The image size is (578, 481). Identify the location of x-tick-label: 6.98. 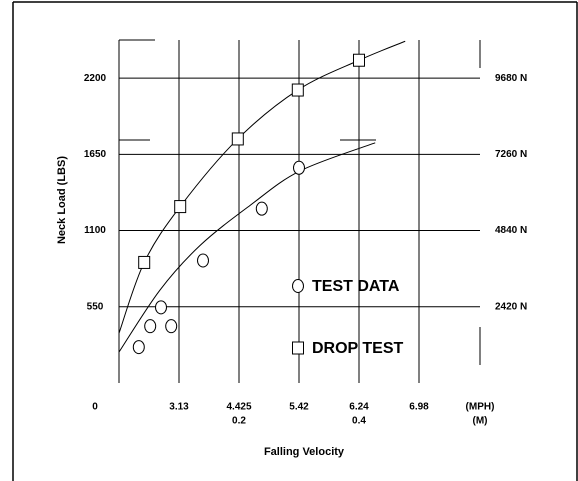
(419, 407).